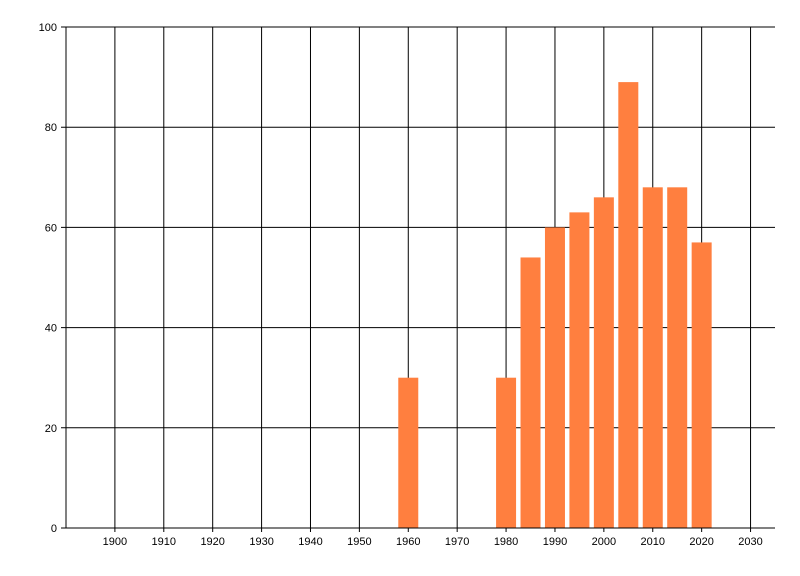  What do you see at coordinates (408, 542) in the screenshot?
I see `x-tick-label: 1960` at bounding box center [408, 542].